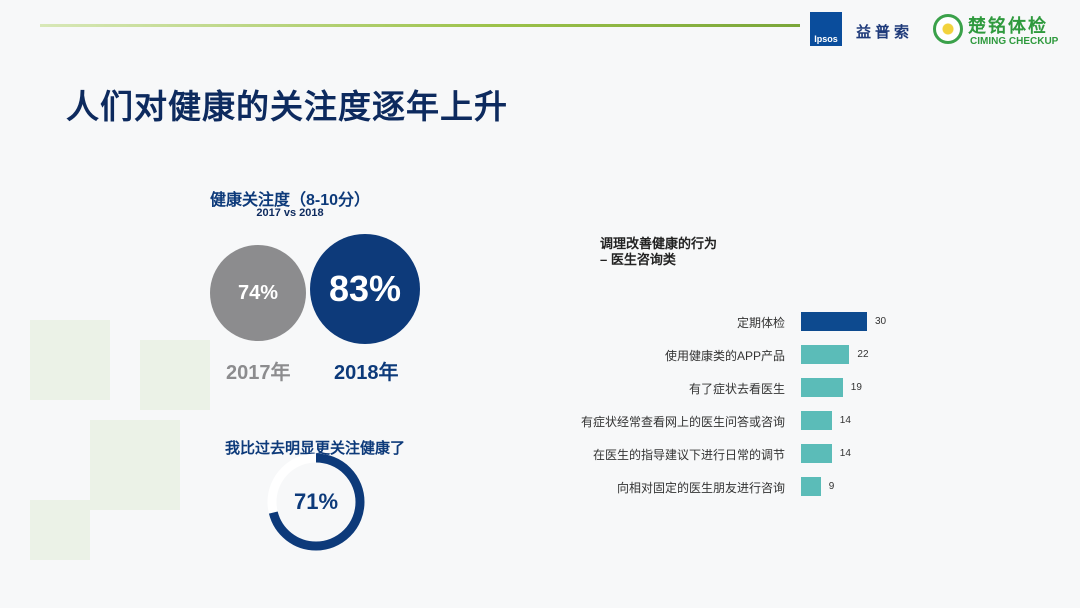 This screenshot has height=608, width=1080. I want to click on bar-value: 30, so click(881, 321).